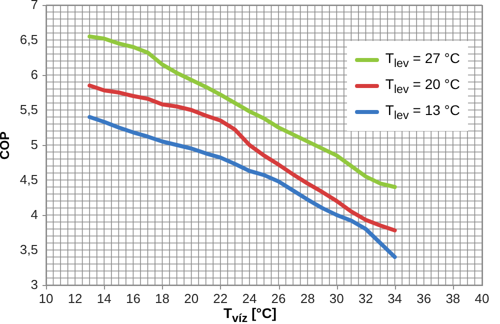 This screenshot has height=324, width=500. What do you see at coordinates (365, 298) in the screenshot?
I see `x-tick-label: 32` at bounding box center [365, 298].